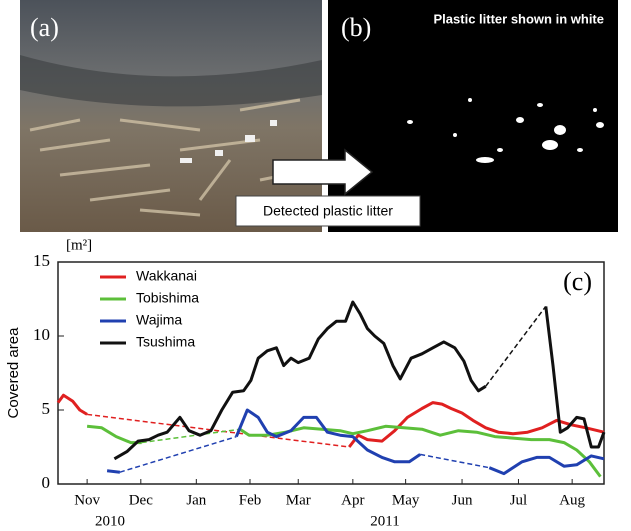  What do you see at coordinates (323, 172) in the screenshot?
I see `arrow` at bounding box center [323, 172].